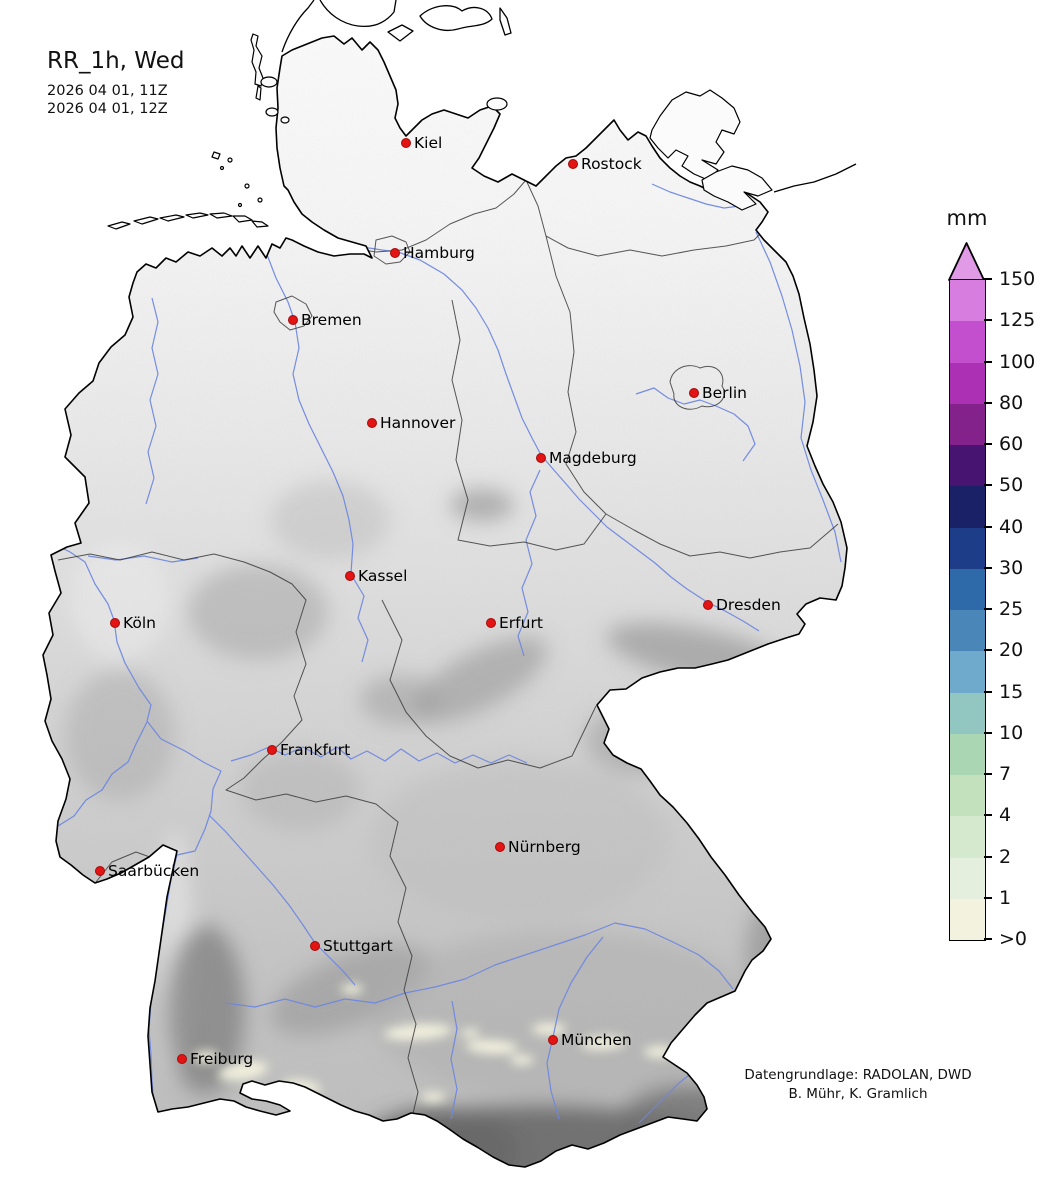 This screenshot has width=1053, height=1185. What do you see at coordinates (360, 619) in the screenshot?
I see `river-werra` at bounding box center [360, 619].